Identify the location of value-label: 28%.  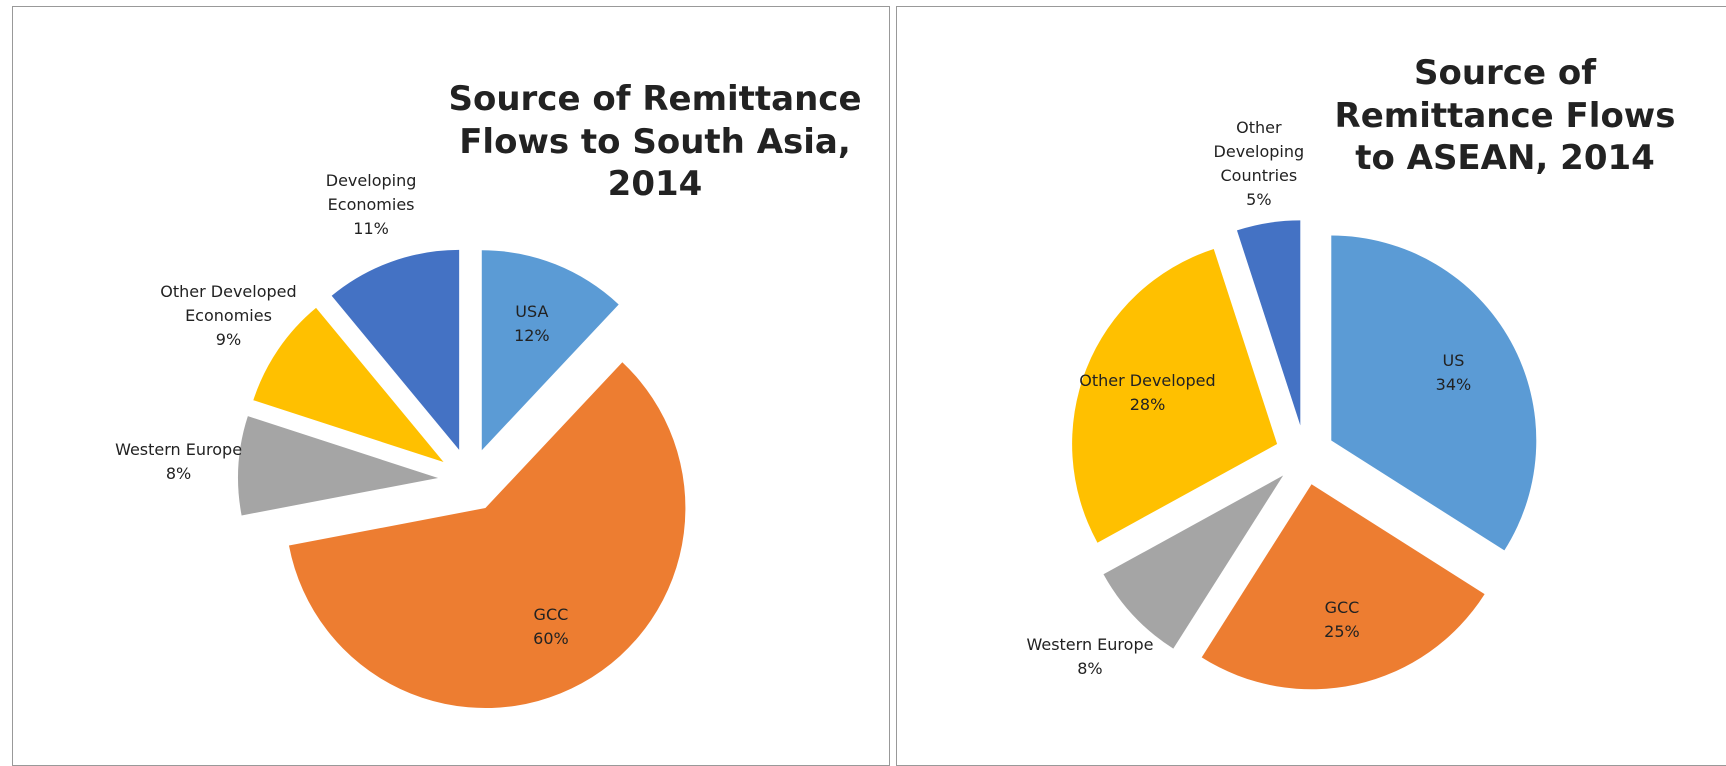
(1147, 404).